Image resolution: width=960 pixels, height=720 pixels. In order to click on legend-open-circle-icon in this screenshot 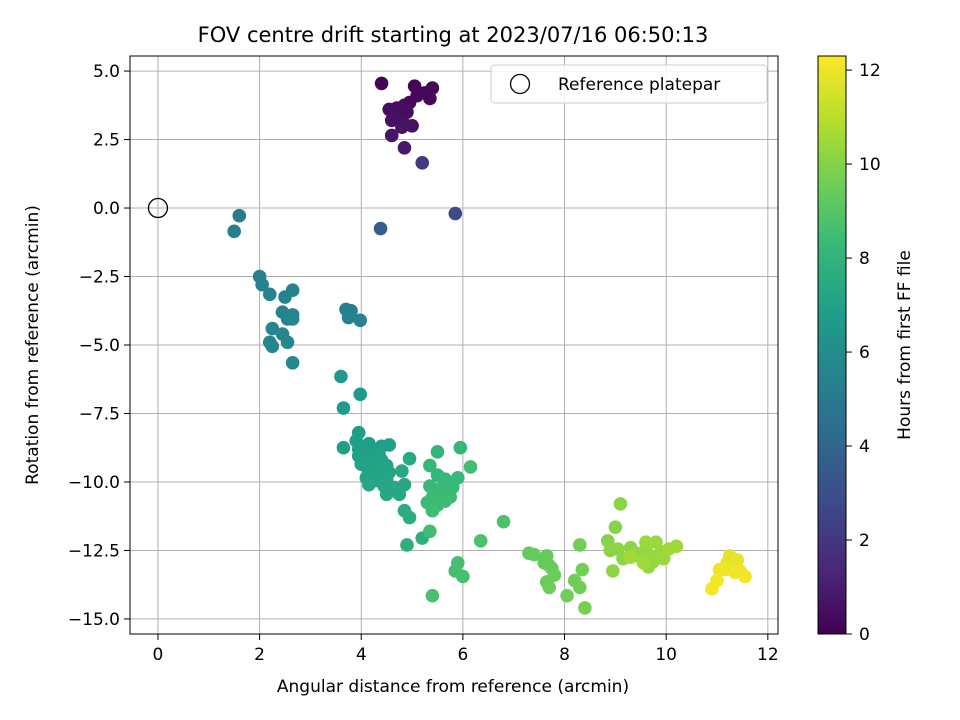, I will do `click(520, 84)`.